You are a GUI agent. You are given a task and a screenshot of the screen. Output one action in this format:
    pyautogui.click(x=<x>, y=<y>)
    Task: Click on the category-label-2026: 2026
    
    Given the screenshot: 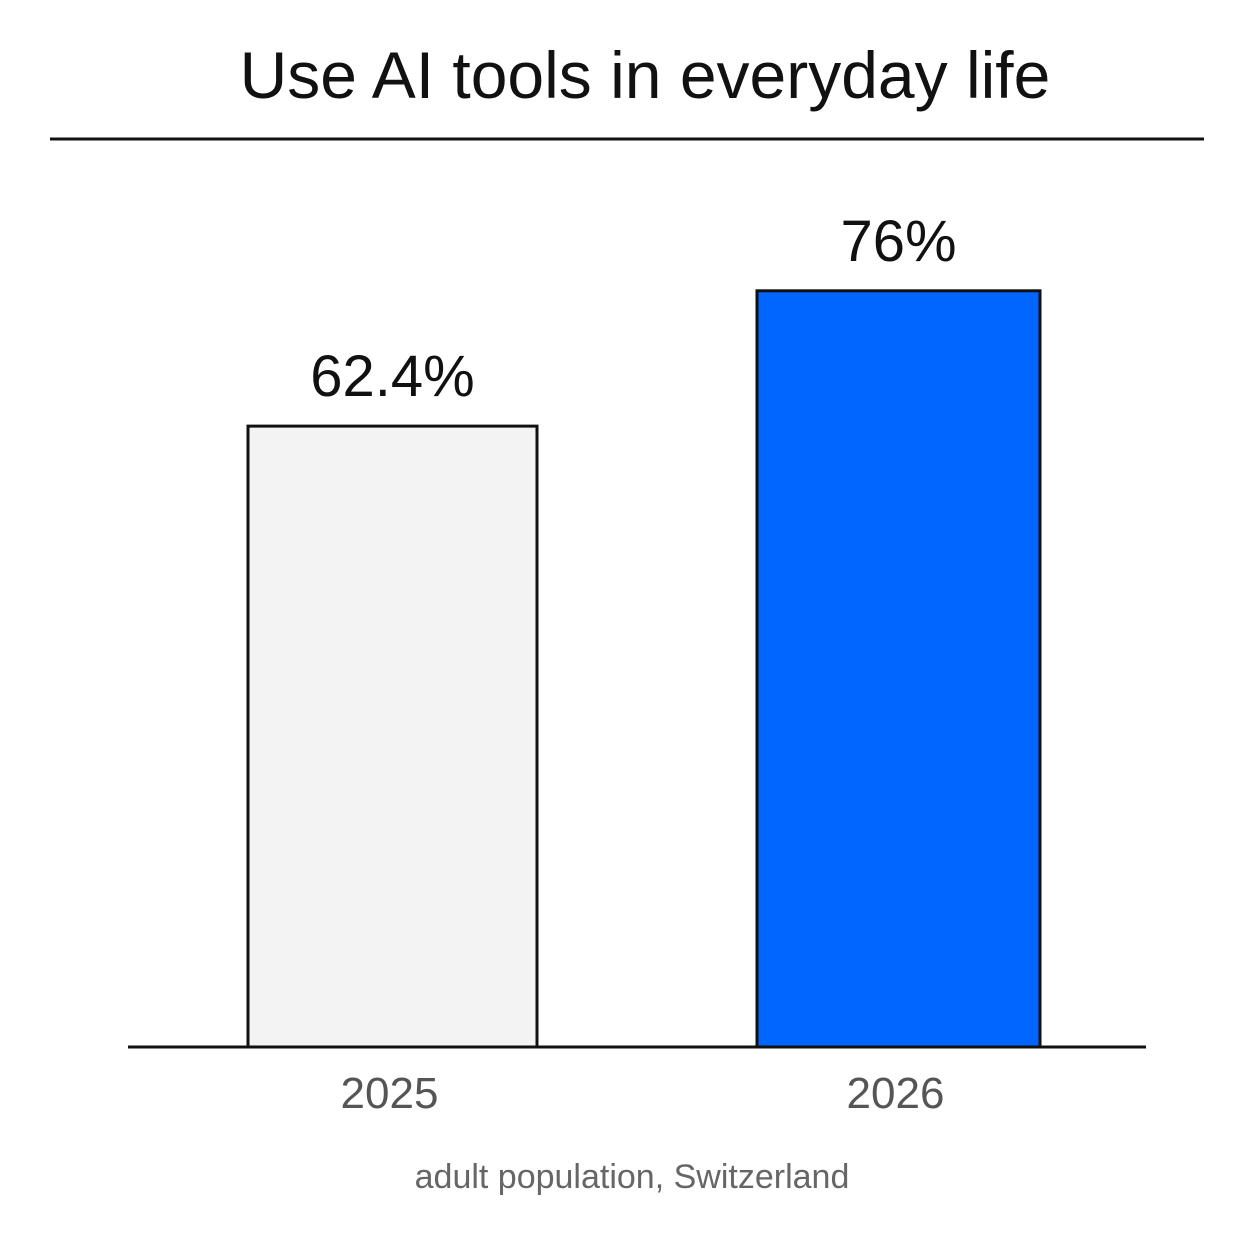 What is the action you would take?
    pyautogui.click(x=896, y=1093)
    